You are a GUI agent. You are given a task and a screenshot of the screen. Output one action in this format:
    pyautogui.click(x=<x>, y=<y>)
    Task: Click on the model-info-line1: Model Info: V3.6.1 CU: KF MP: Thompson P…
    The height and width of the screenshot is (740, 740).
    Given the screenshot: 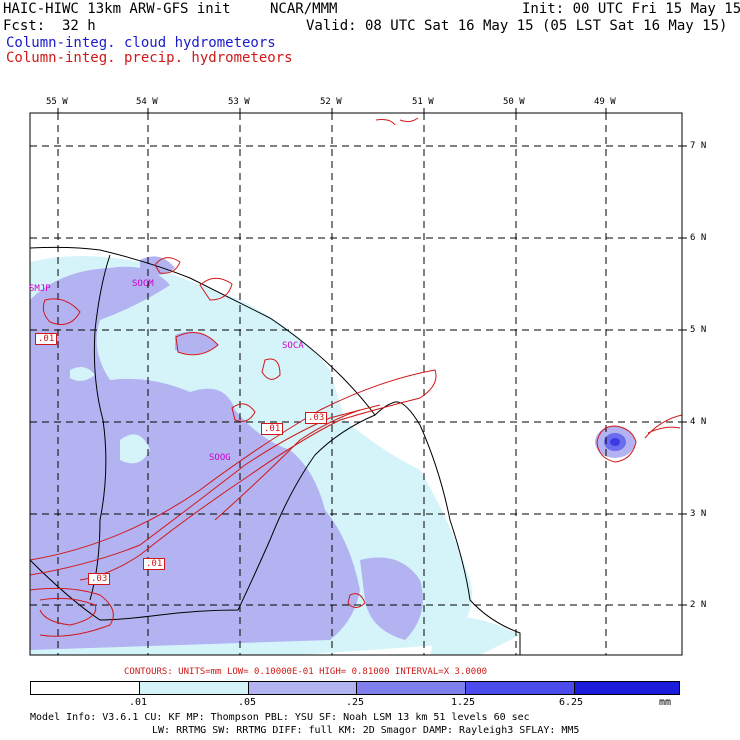 What is the action you would take?
    pyautogui.click(x=280, y=717)
    